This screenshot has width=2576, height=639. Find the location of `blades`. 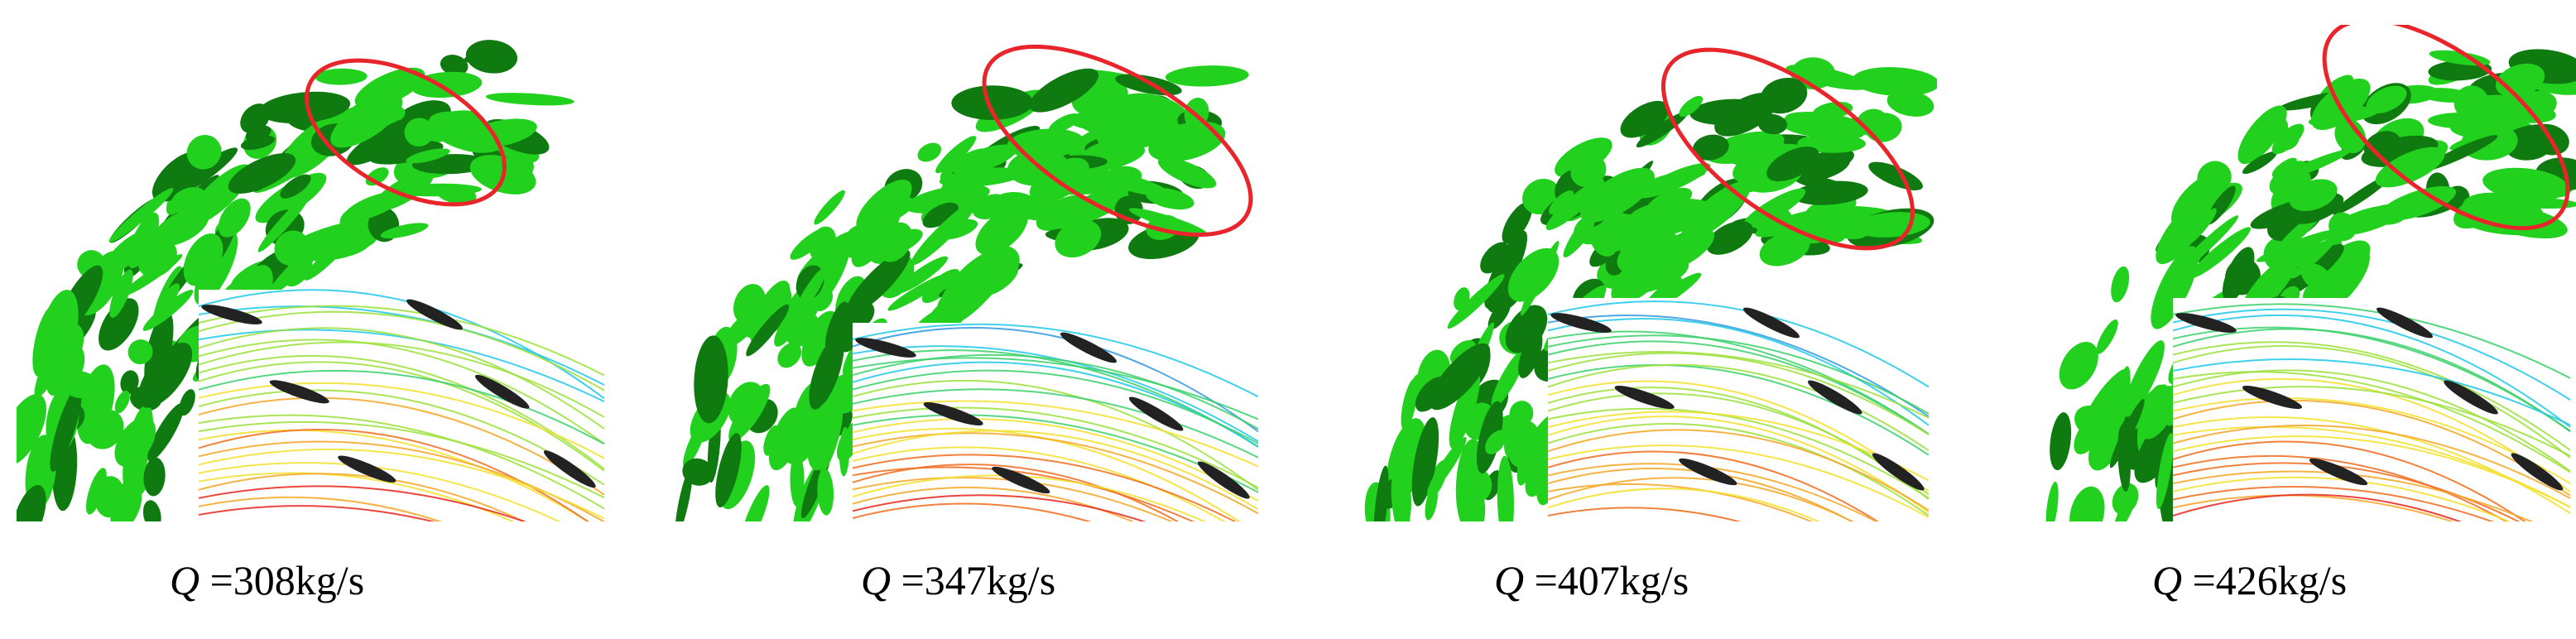

blades is located at coordinates (1052, 415).